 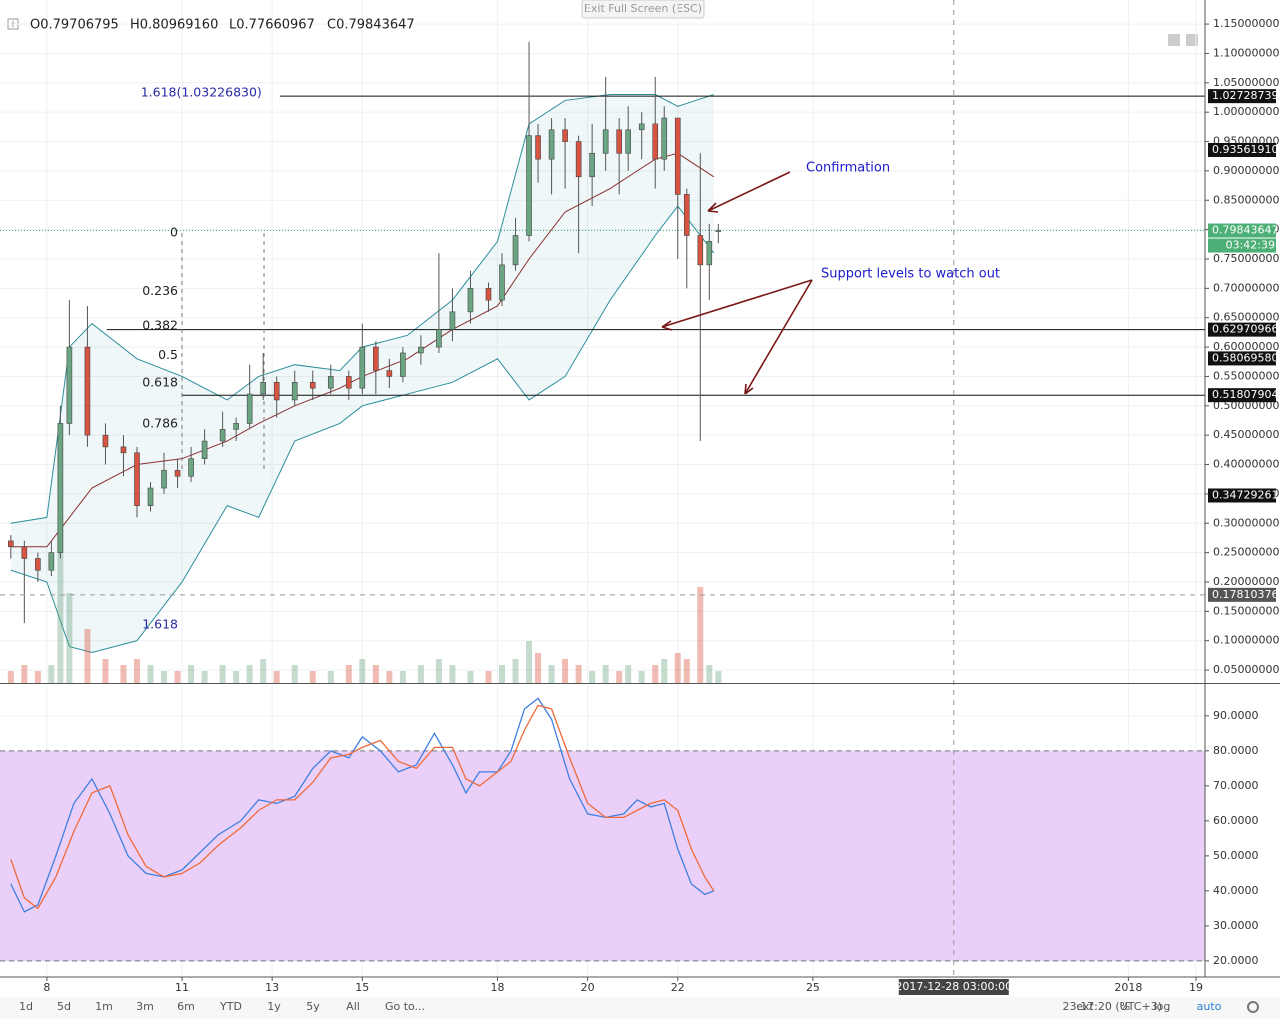 What do you see at coordinates (1246, 581) in the screenshot?
I see `y-tick-label: 0.20000000` at bounding box center [1246, 581].